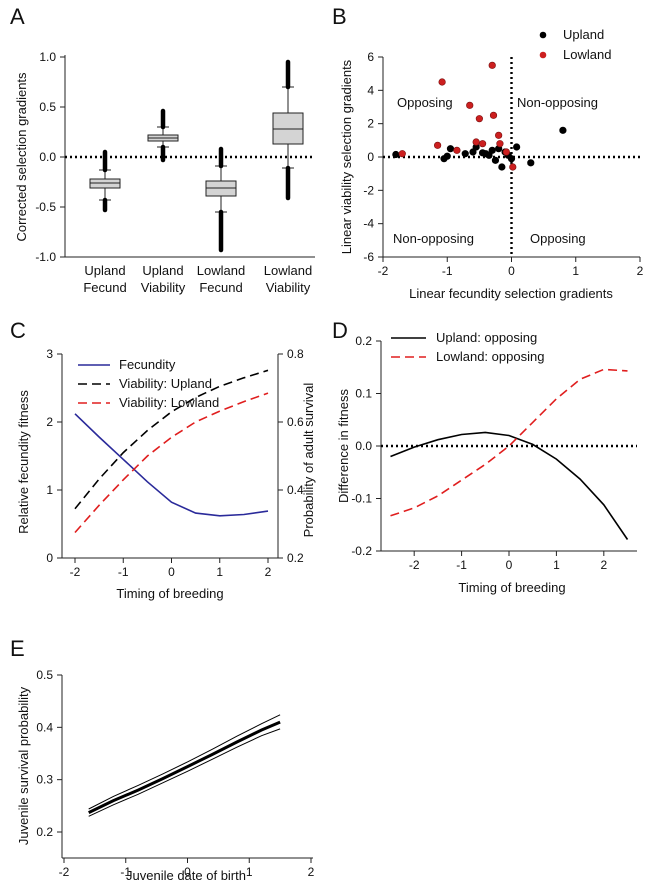 This screenshot has height=882, width=648. I want to click on y-axis-title-left: Relative fecundity fitness, so click(23, 462).